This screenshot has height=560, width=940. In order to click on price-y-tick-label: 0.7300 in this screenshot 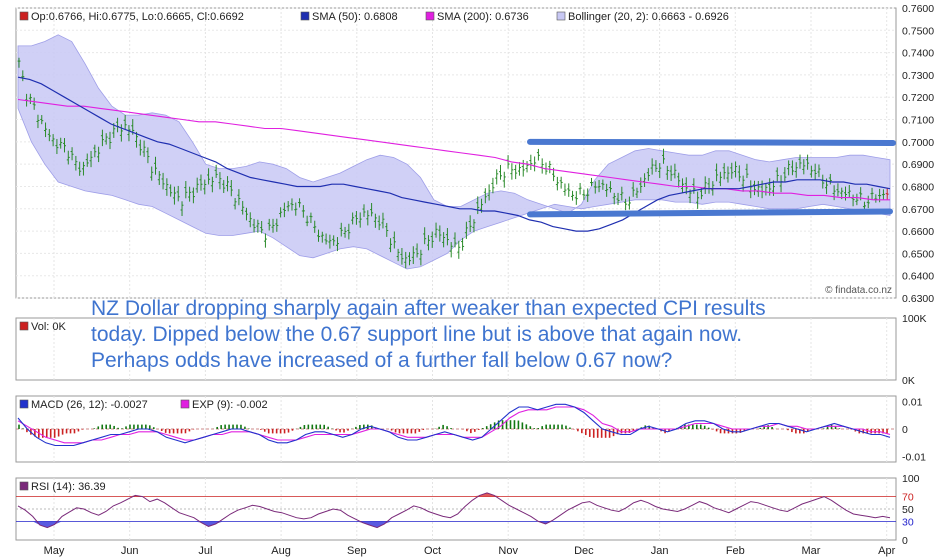, I will do `click(918, 76)`.